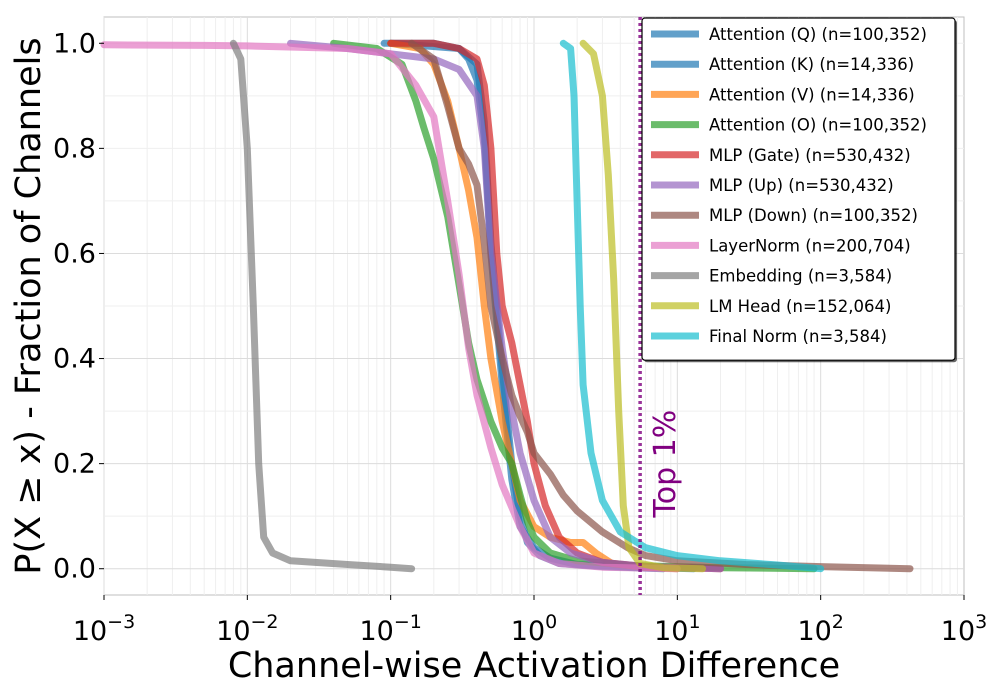 Image resolution: width=997 pixels, height=694 pixels. Describe the element at coordinates (74, 464) in the screenshot. I see `y-tick-label: 0.2` at that location.